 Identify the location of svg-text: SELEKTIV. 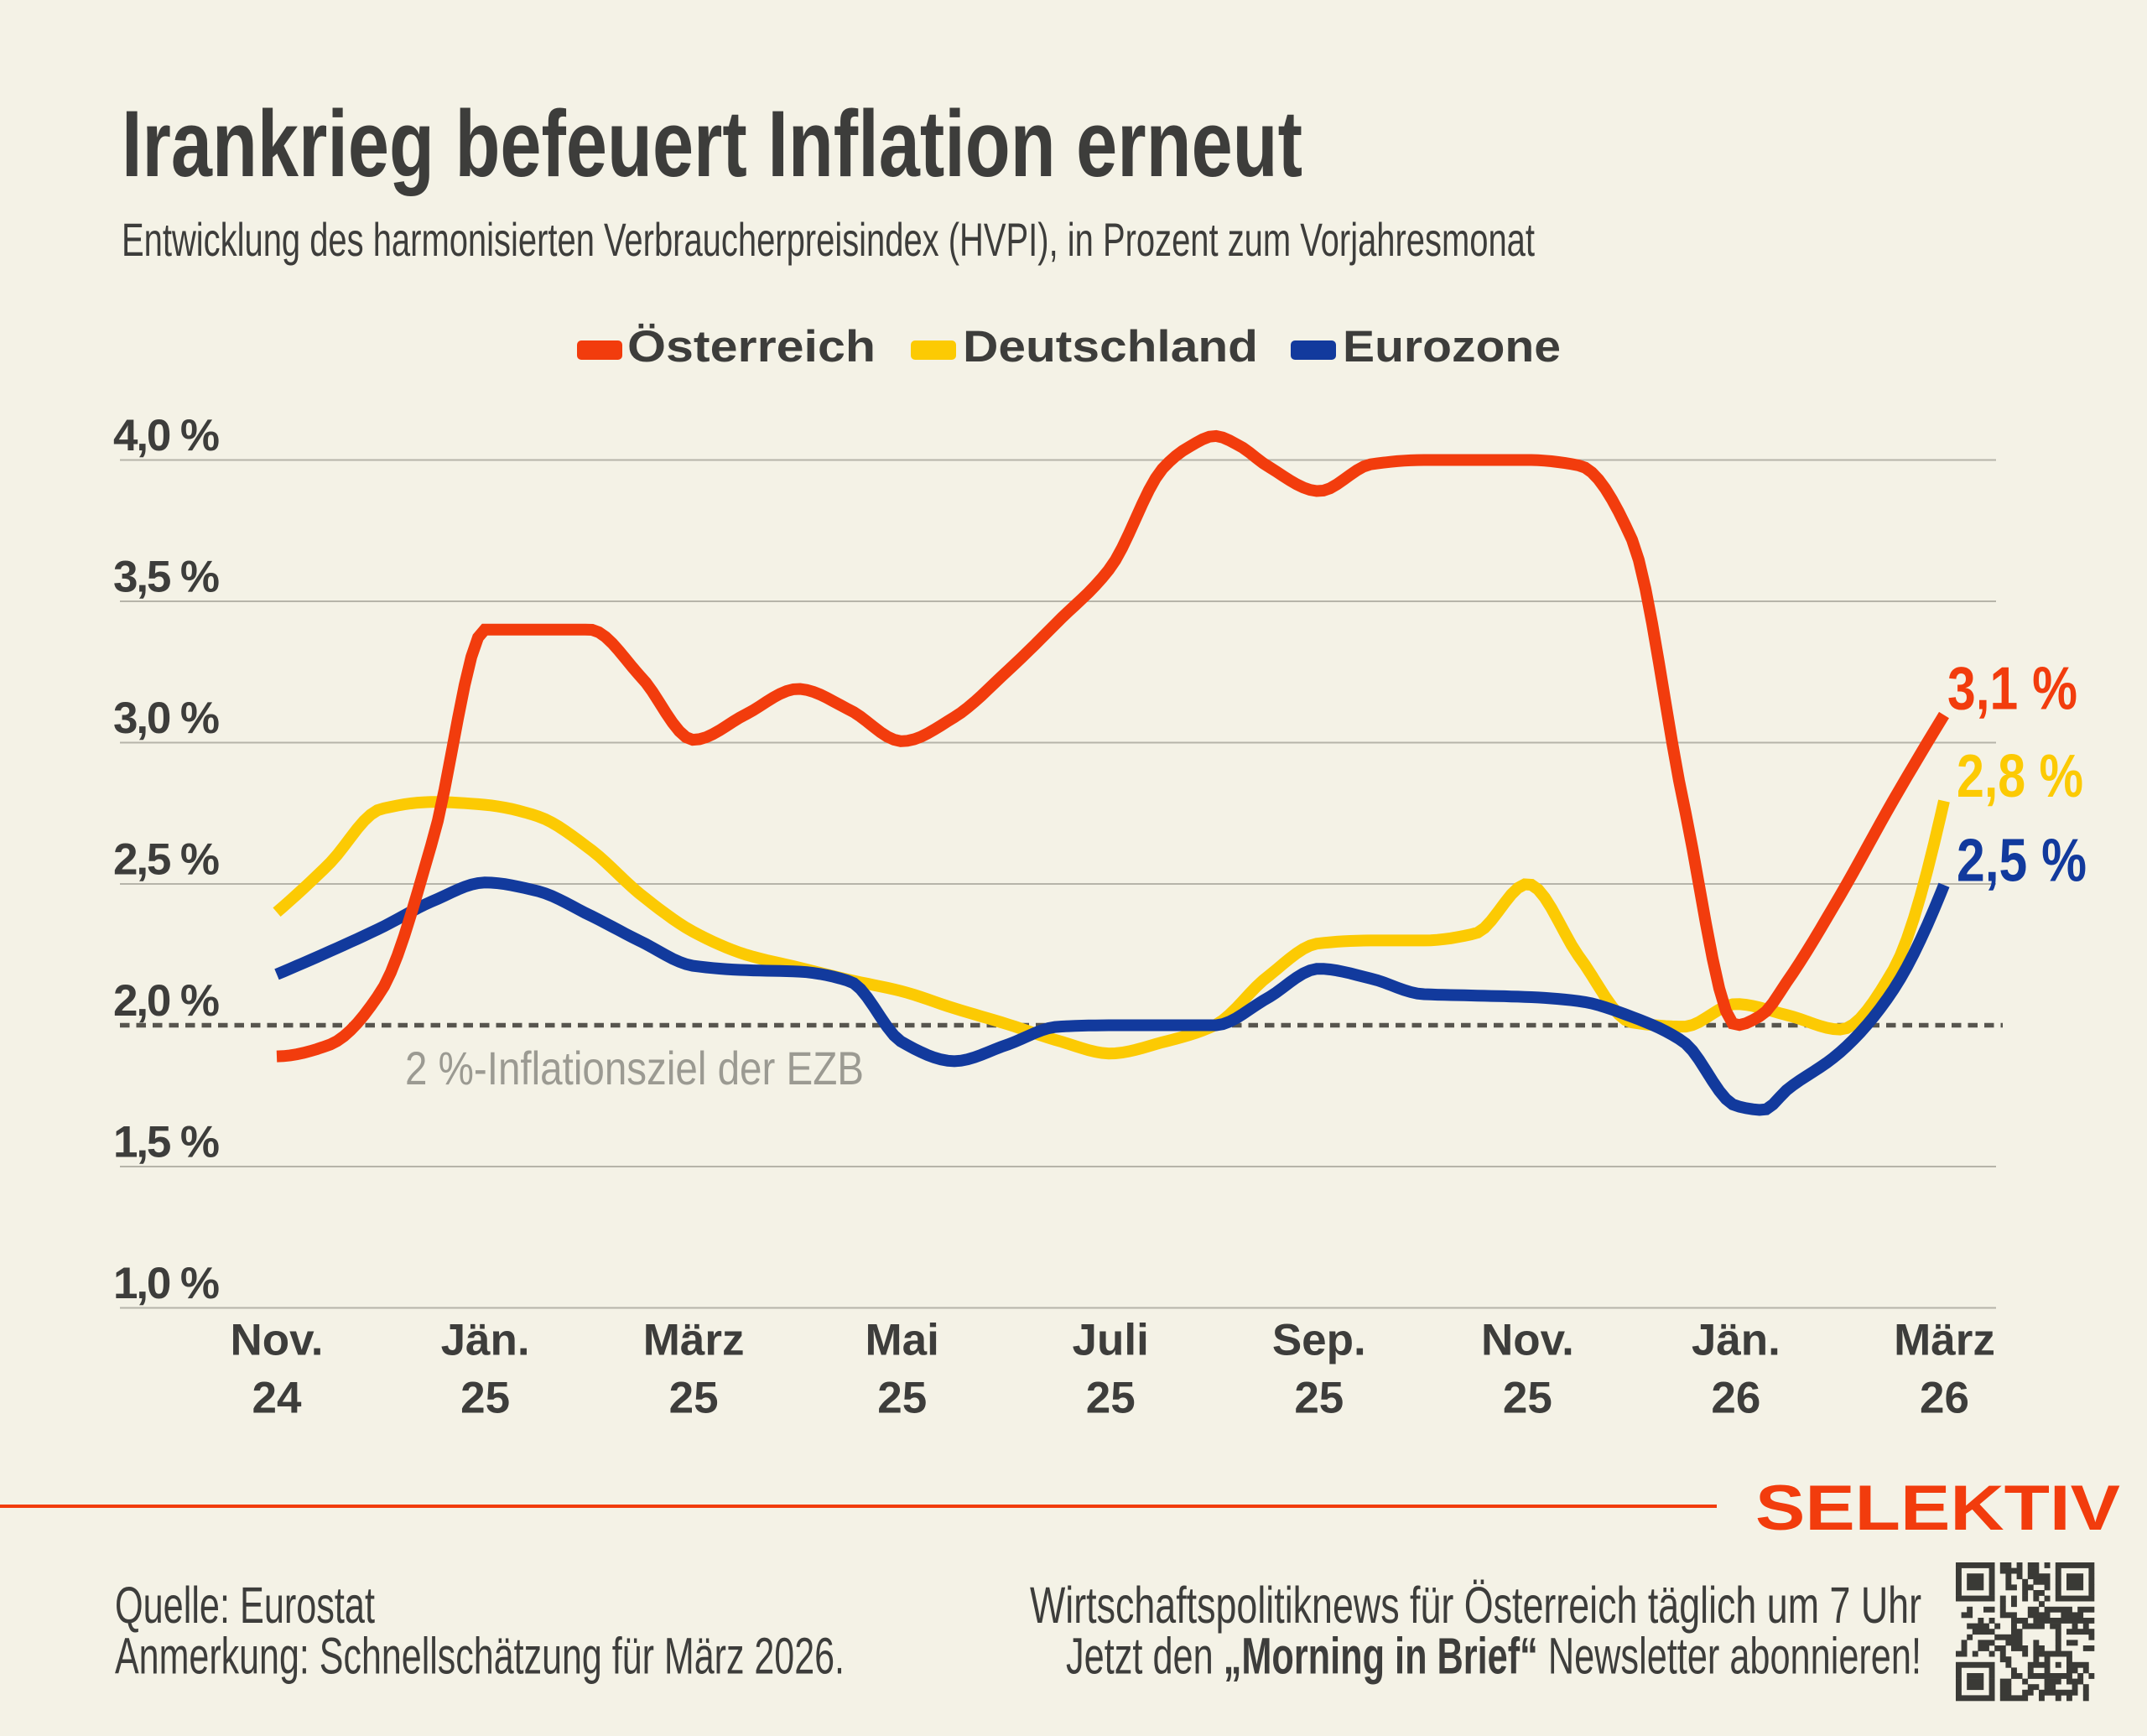
(1938, 1508).